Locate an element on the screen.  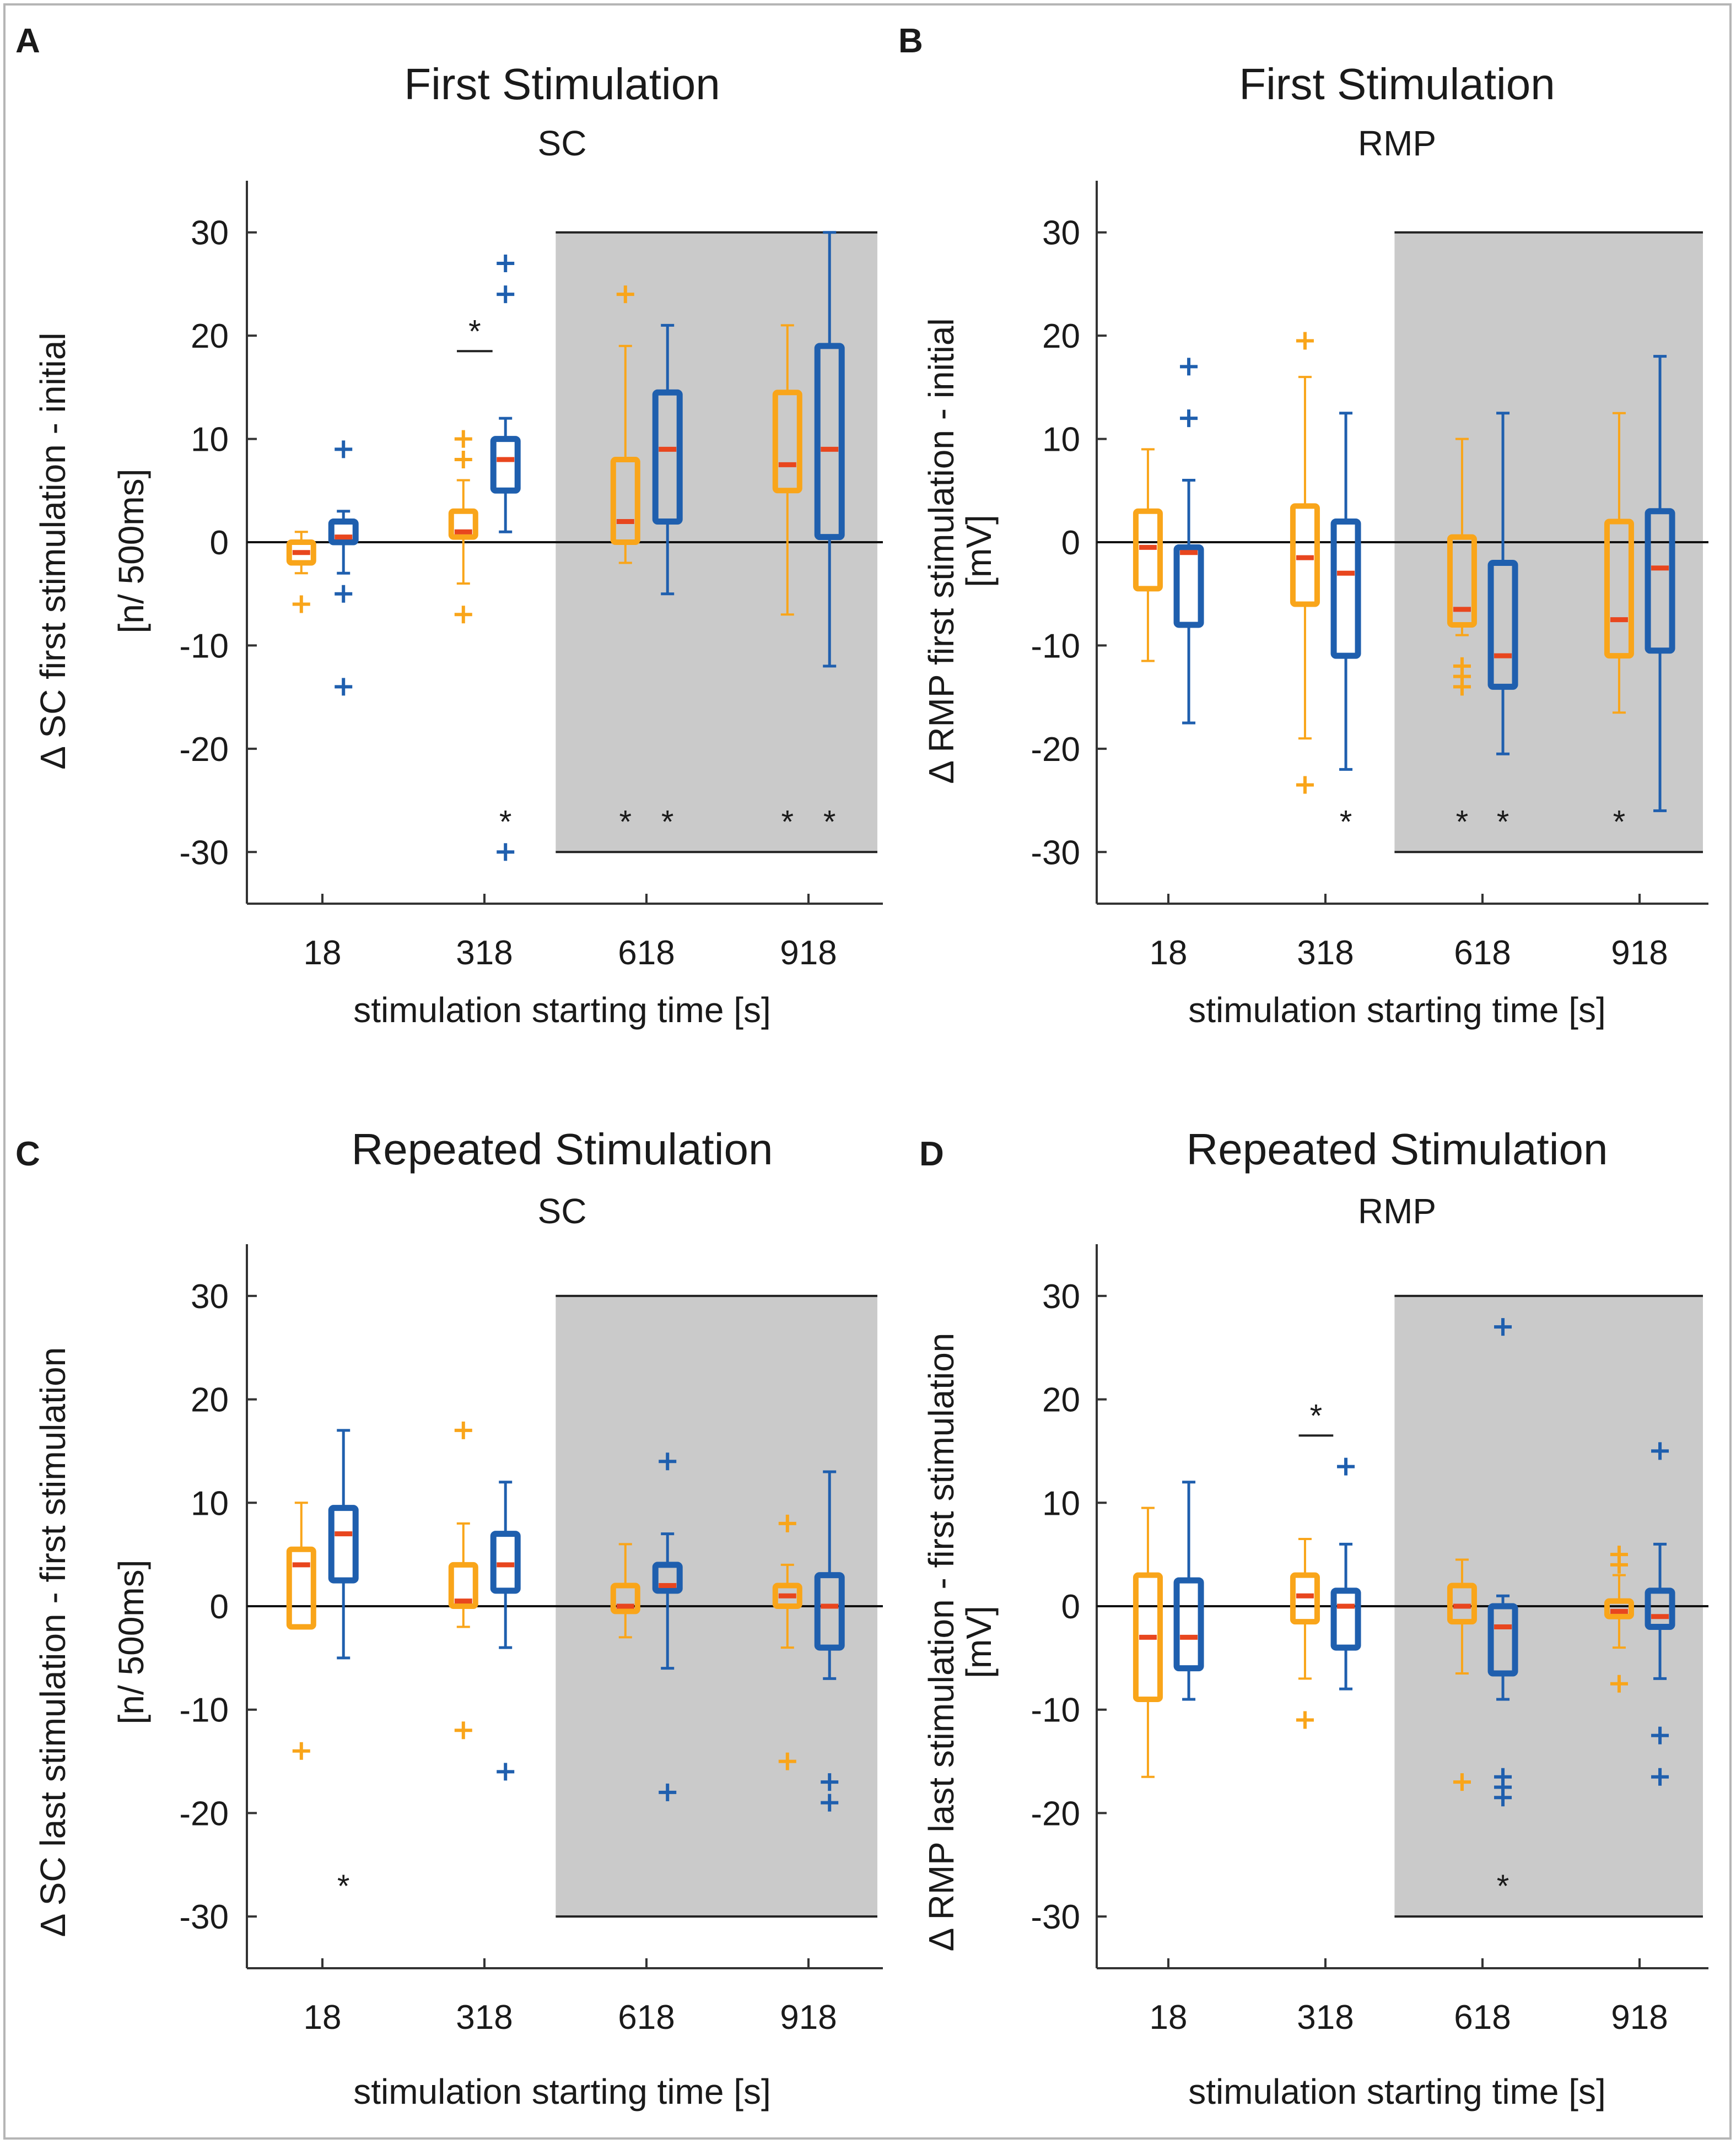
panel-b-plot: 30 20 10 0 -10 -20 -30 18 318 618 918 * * * * is located at coordinates (1369, 576).